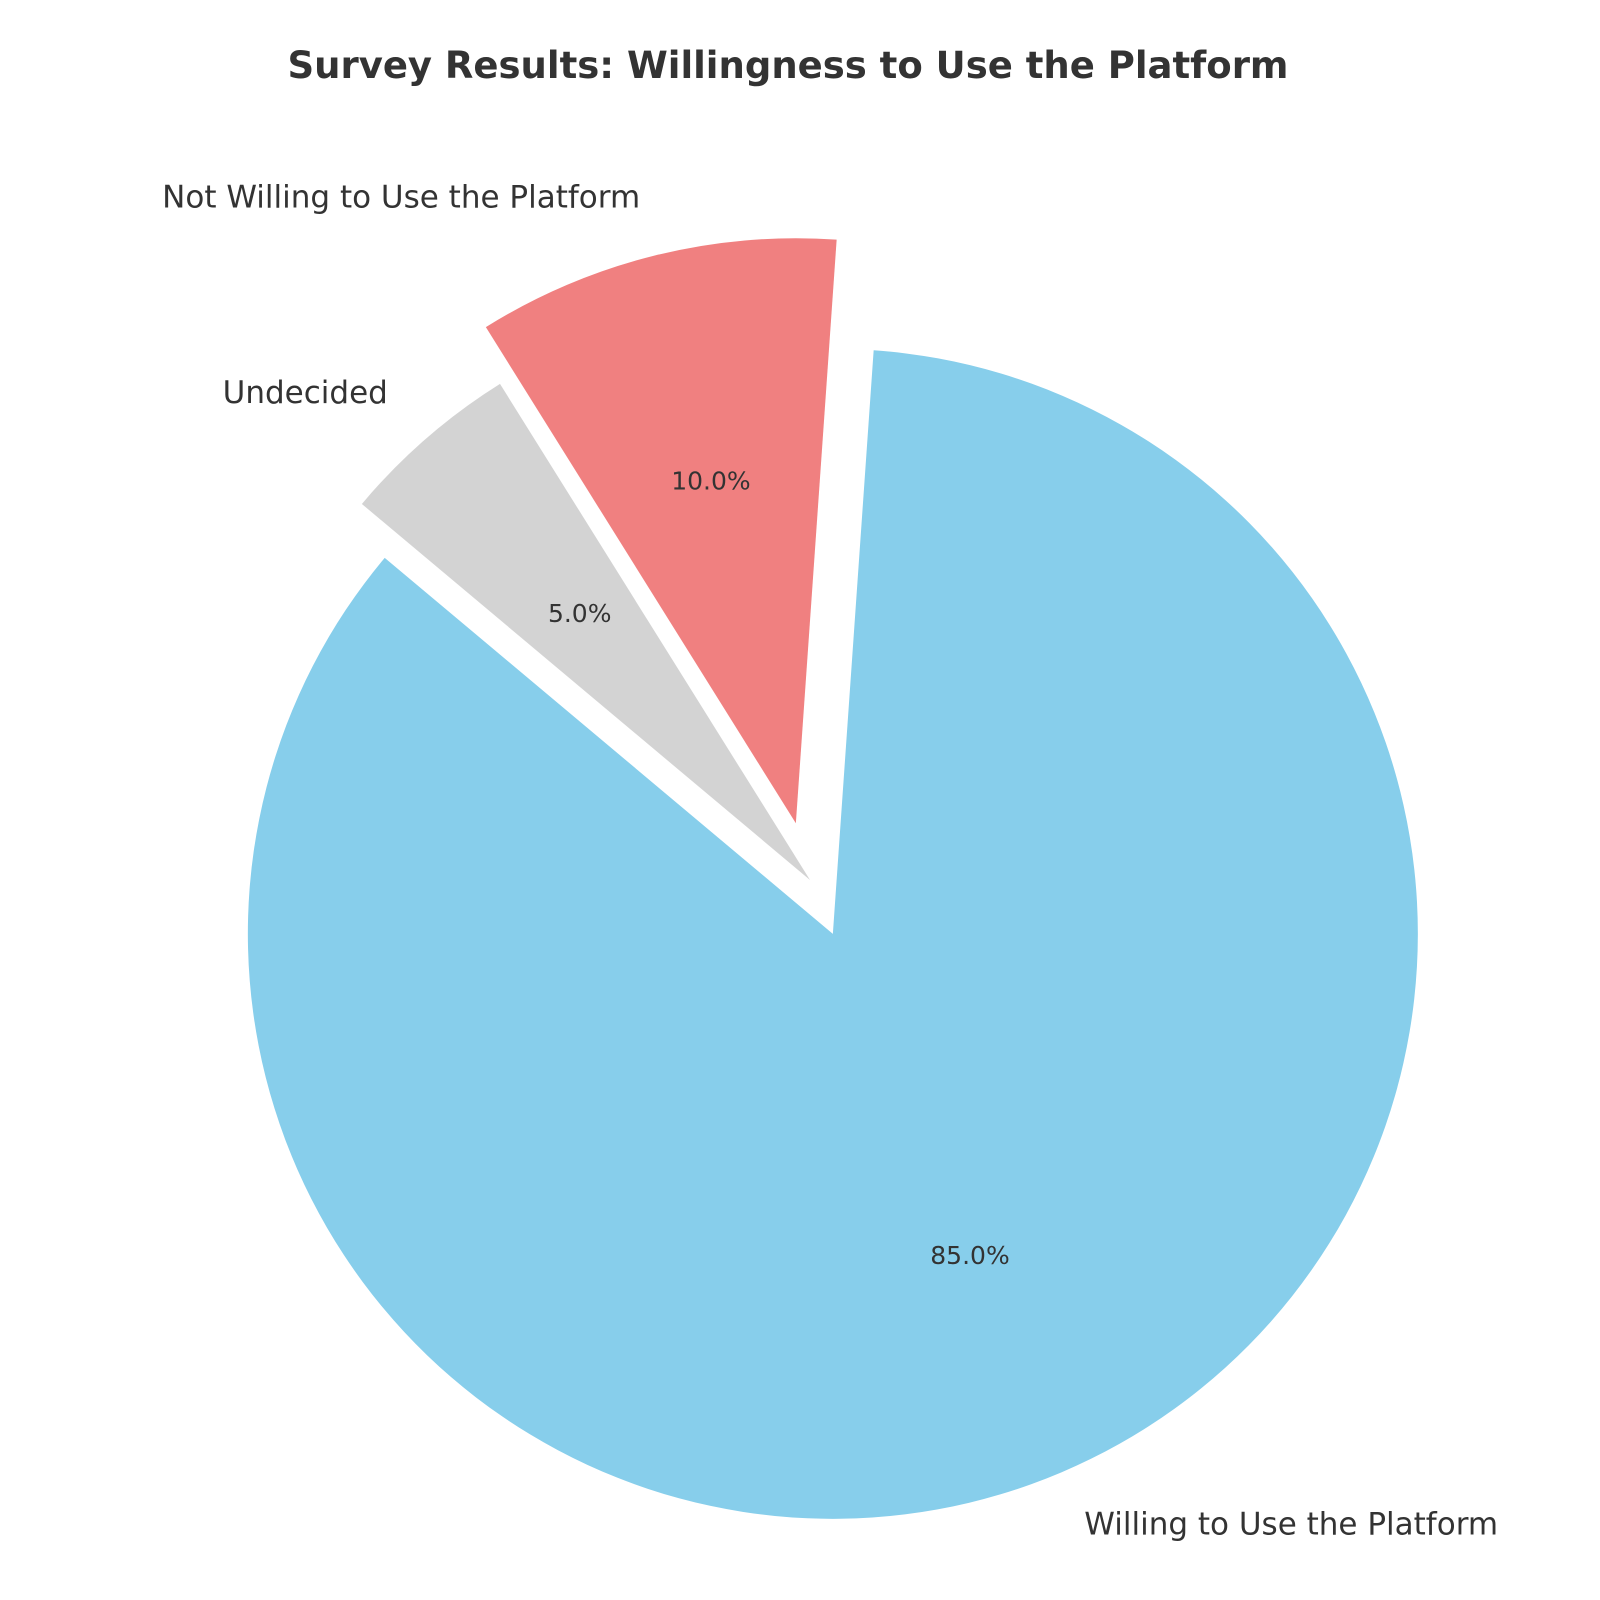  Describe the element at coordinates (969, 1255) in the screenshot. I see `pct-label-0: 85.0%` at that location.